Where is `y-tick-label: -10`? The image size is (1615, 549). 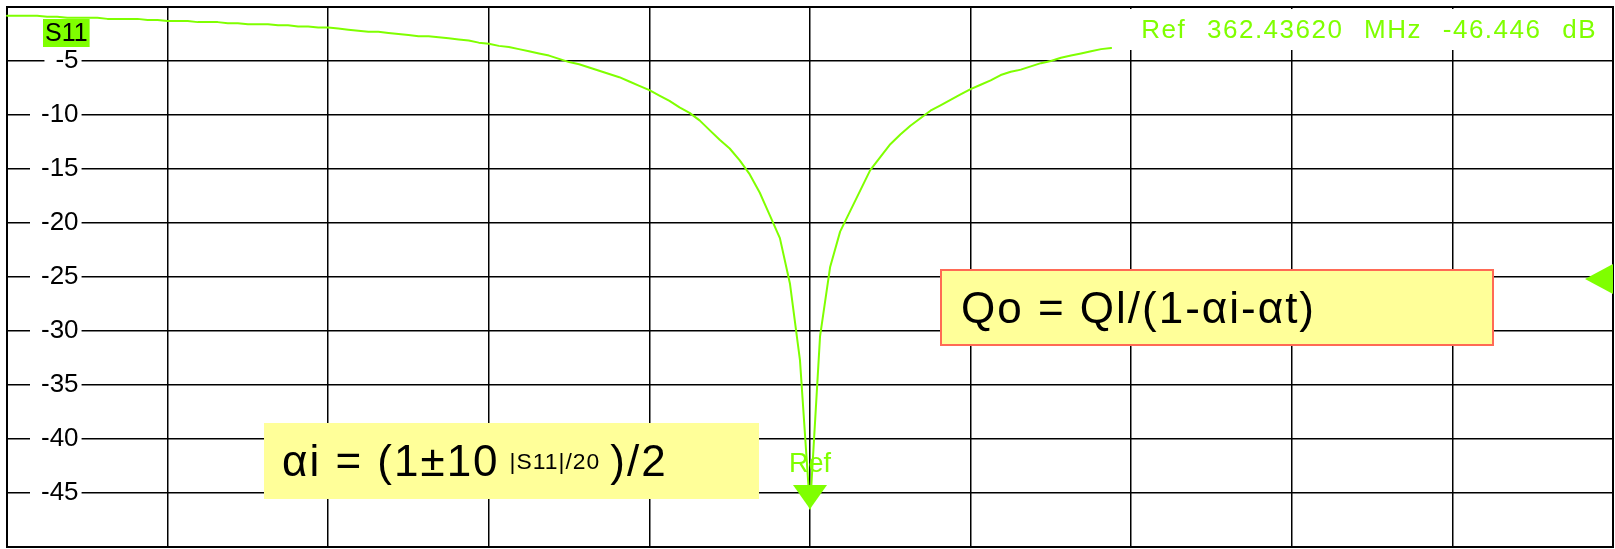
y-tick-label: -10 is located at coordinates (60, 113).